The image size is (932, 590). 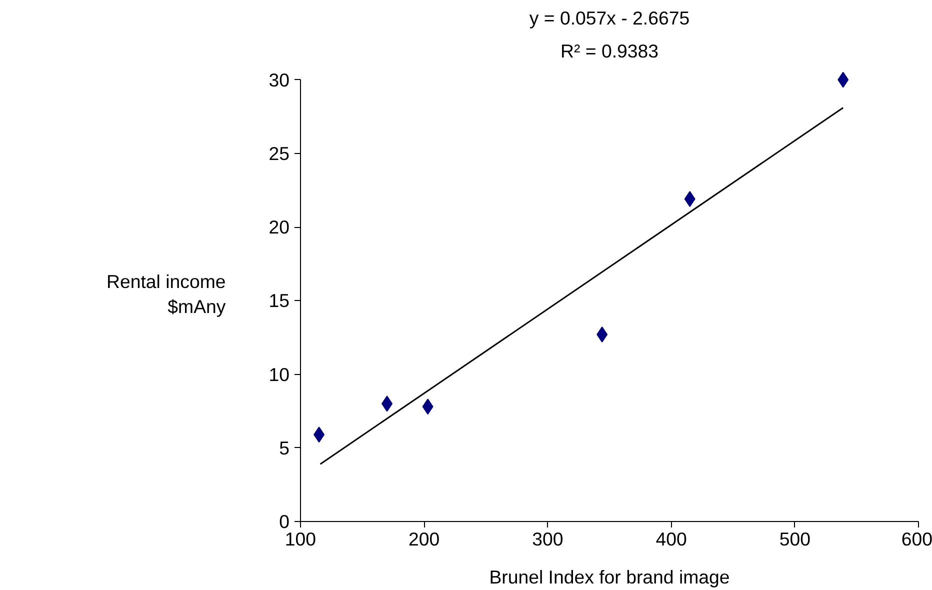 I want to click on x-tick-label: 300, so click(x=548, y=539).